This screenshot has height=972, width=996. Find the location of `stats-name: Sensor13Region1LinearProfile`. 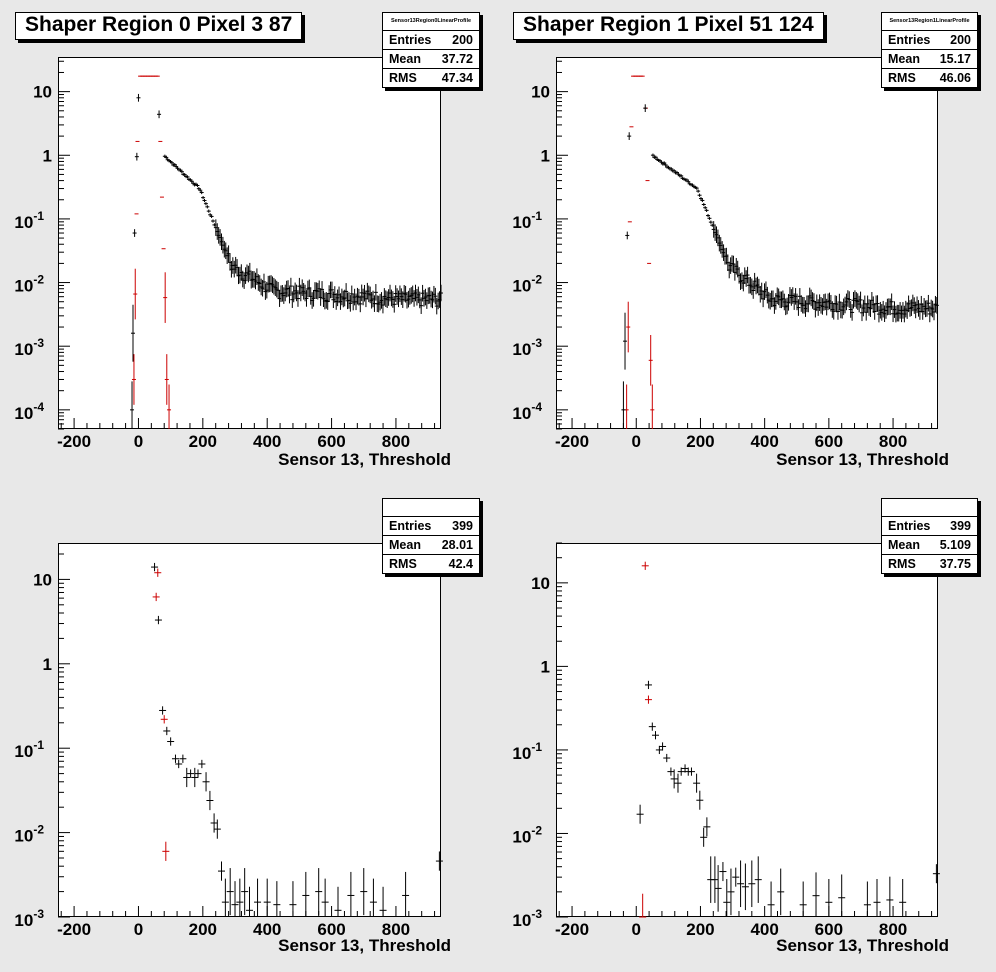

stats-name: Sensor13Region1LinearProfile is located at coordinates (929, 22).